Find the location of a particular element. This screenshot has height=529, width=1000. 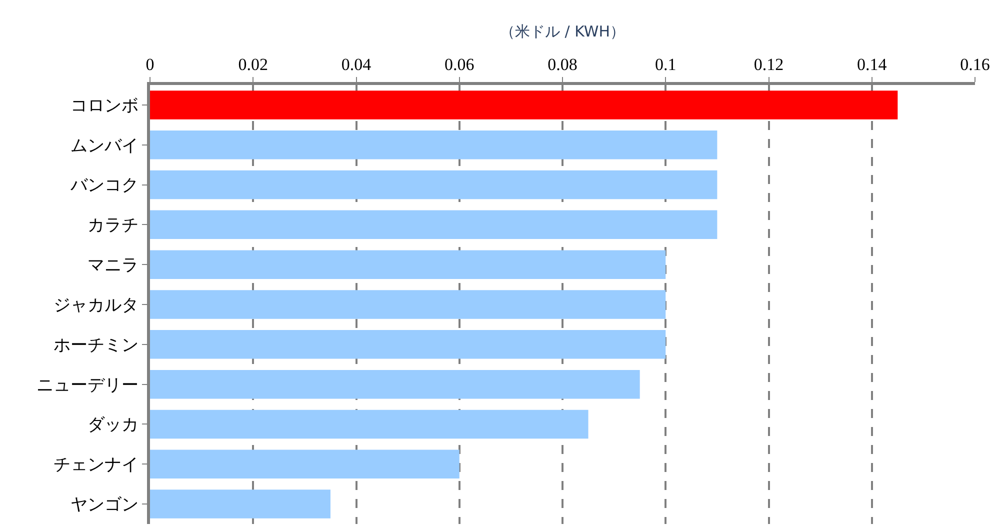

x-tick-label: 0.04 is located at coordinates (356, 64).